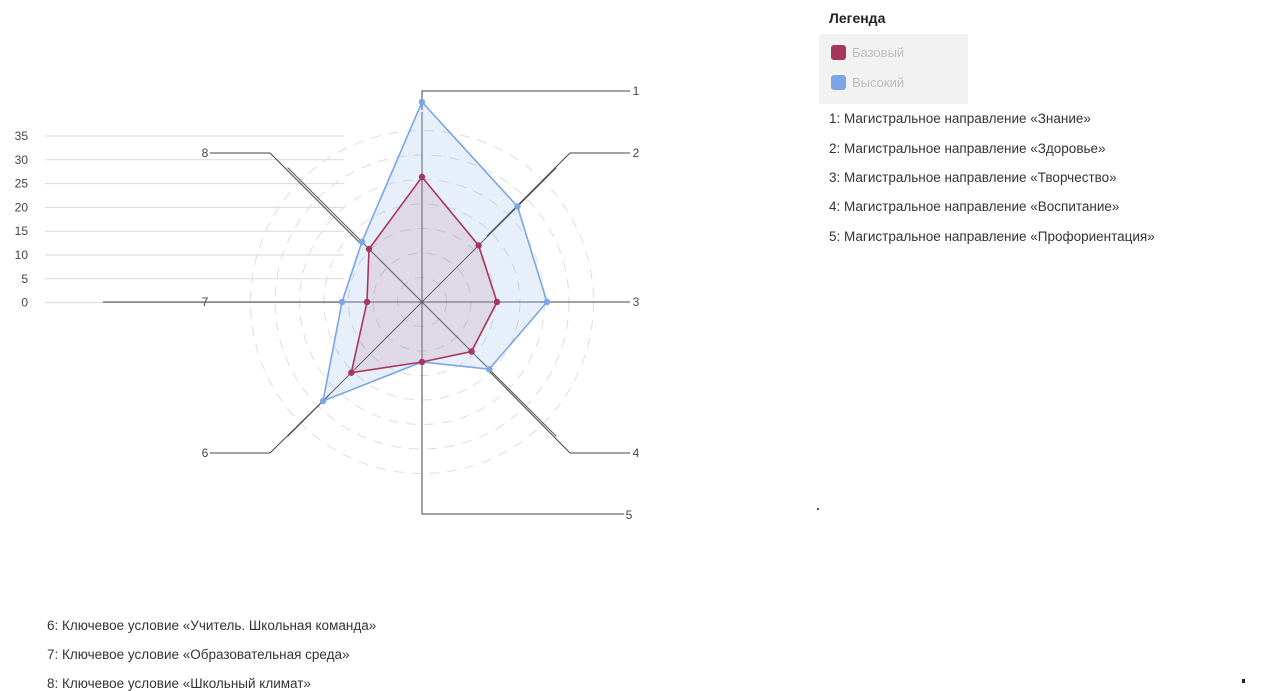  Describe the element at coordinates (179, 683) in the screenshot. I see `axis-description-8: 8: Ключевое условие «Школьный климат»` at that location.